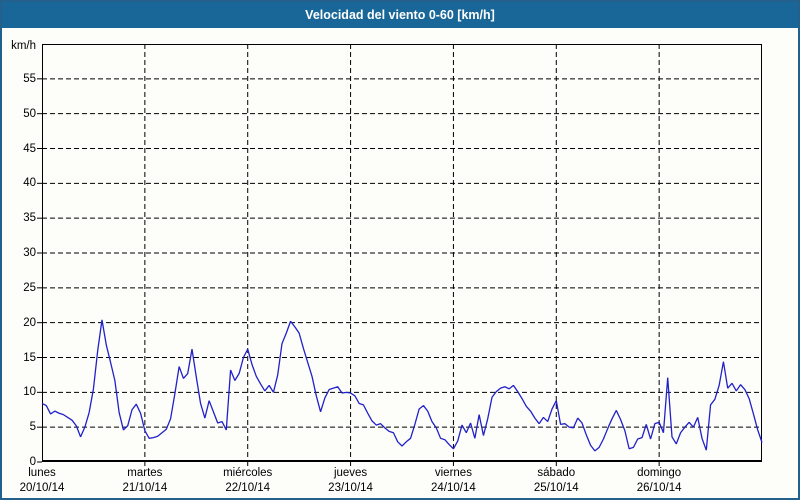 The height and width of the screenshot is (500, 800). What do you see at coordinates (42, 488) in the screenshot?
I see `day-date: 20/10/14` at bounding box center [42, 488].